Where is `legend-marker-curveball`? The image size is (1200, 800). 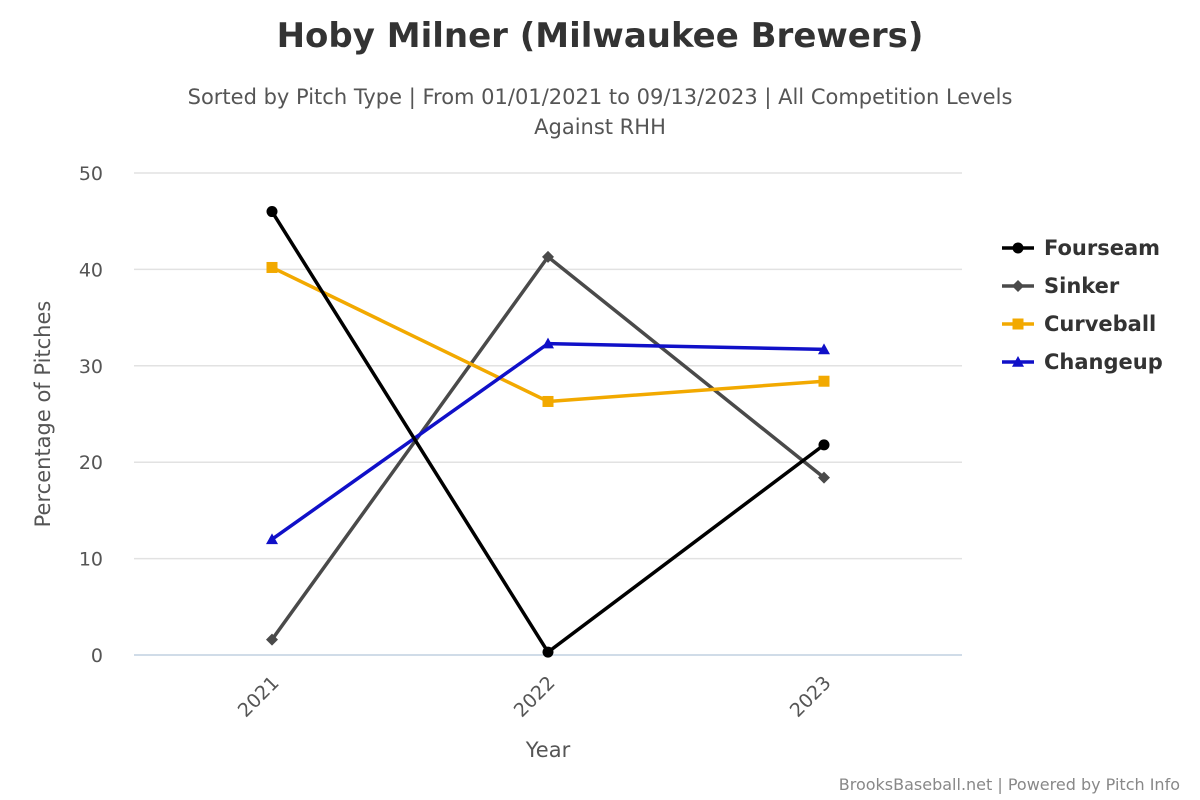
legend-marker-curveball is located at coordinates (1018, 324).